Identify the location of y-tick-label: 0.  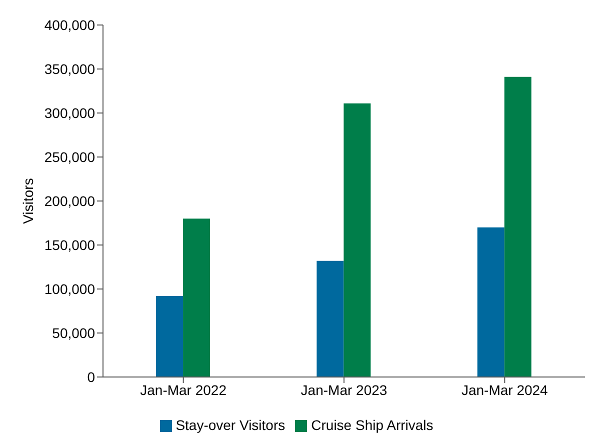
(91, 376).